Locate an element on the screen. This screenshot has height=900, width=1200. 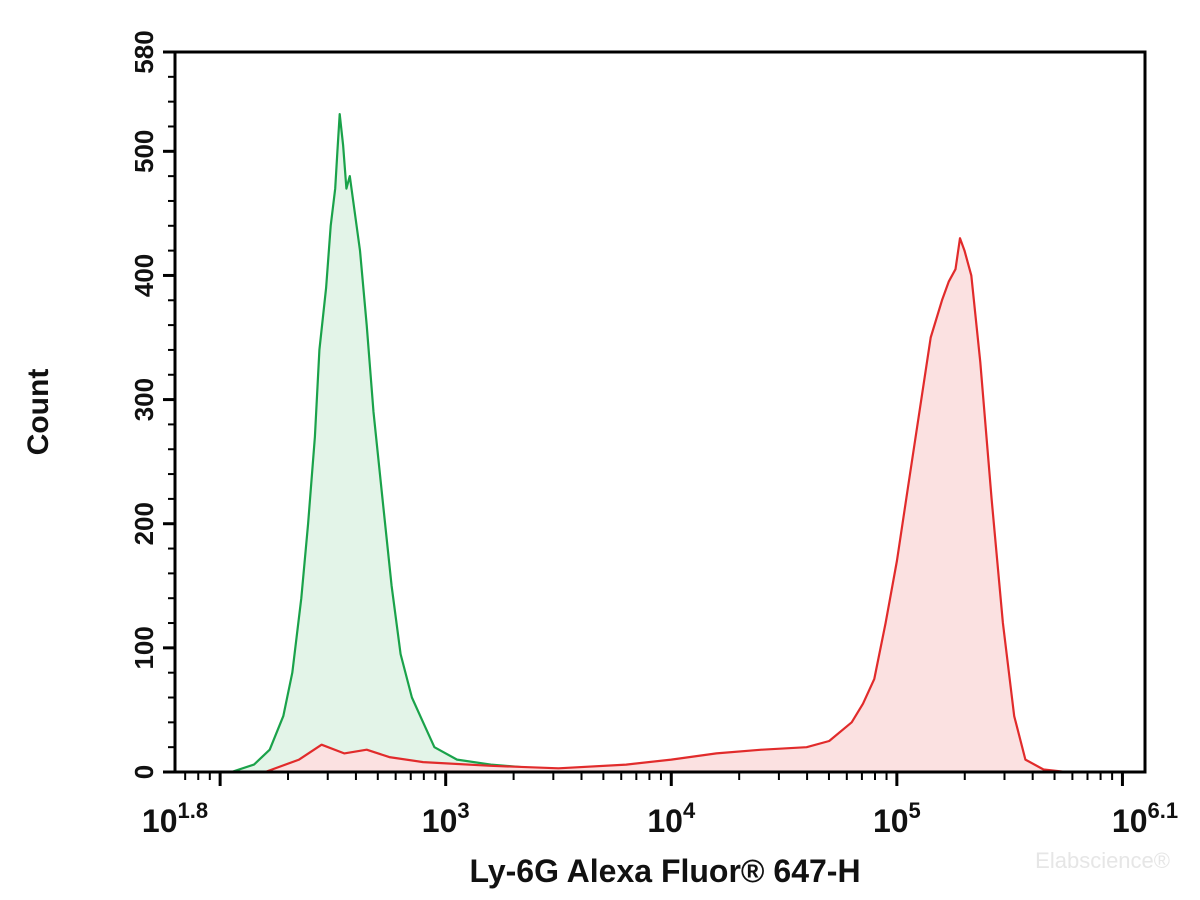
y-tick-label: 400 is located at coordinates (144, 275).